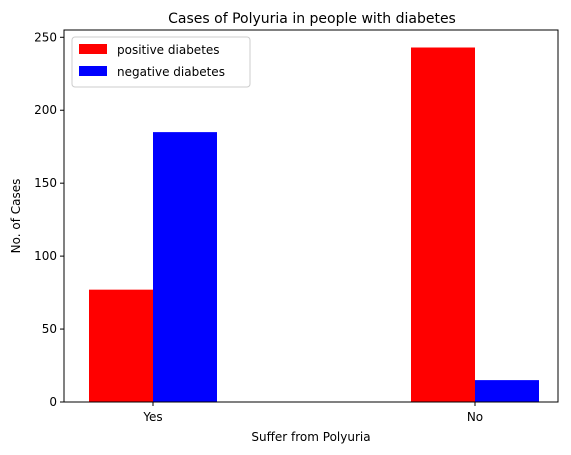 The width and height of the screenshot is (571, 455). What do you see at coordinates (45, 37) in the screenshot?
I see `y-tick-label: 250` at bounding box center [45, 37].